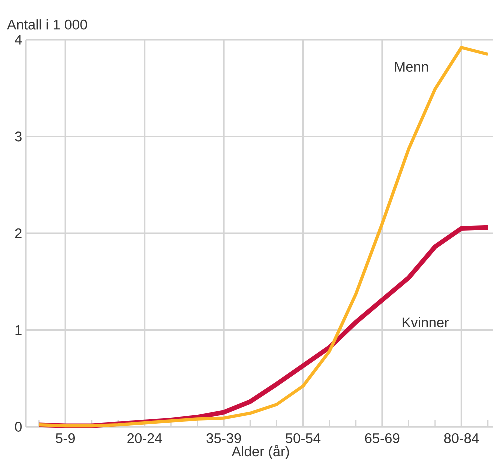 The height and width of the screenshot is (475, 493). Describe the element at coordinates (411, 67) in the screenshot. I see `series-label: Menn` at that location.